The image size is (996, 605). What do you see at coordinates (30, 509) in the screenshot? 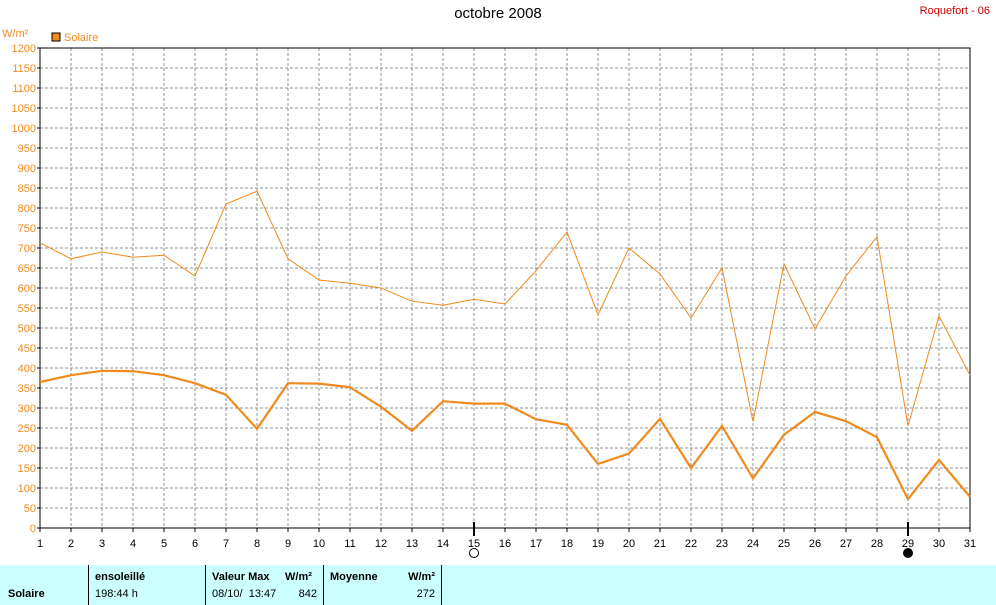
I see `y-tick-label: 50` at bounding box center [30, 509].